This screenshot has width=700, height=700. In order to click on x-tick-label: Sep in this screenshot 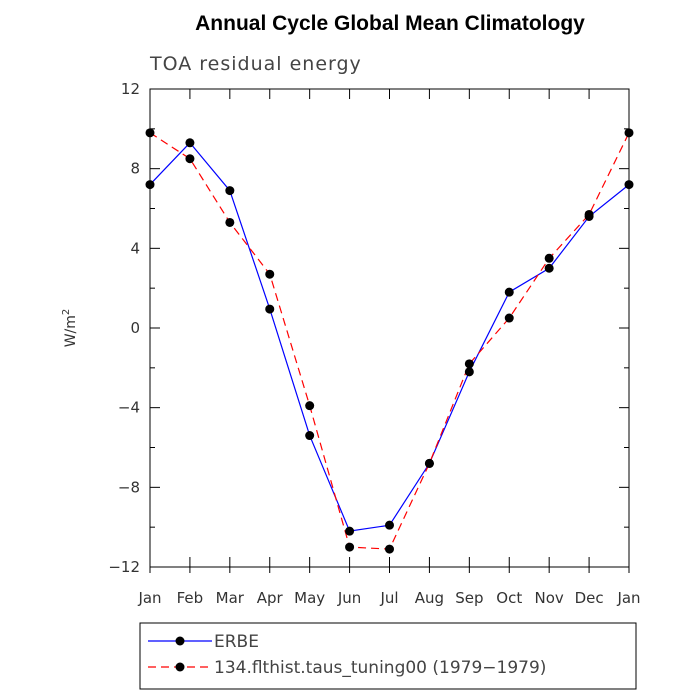, I will do `click(469, 598)`.